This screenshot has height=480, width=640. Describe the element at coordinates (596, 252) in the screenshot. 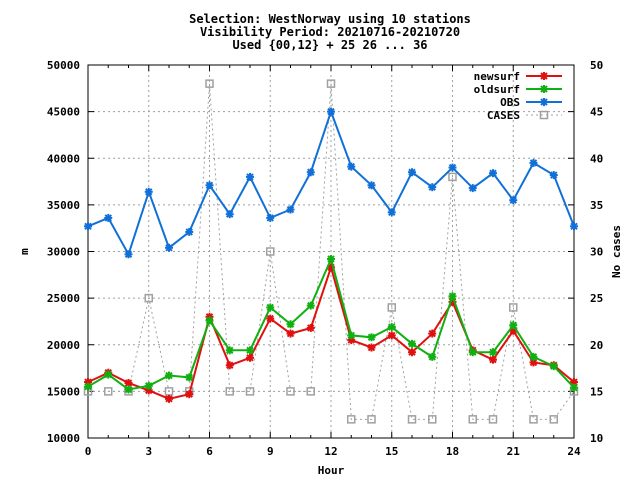

I see `y2-tick-label: 30` at that location.